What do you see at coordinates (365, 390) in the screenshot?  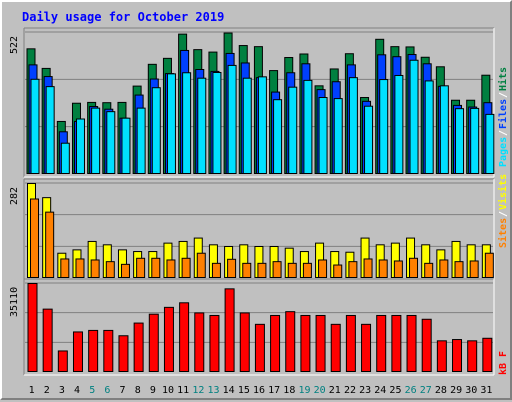 I see `day-label: 23` at bounding box center [365, 390].